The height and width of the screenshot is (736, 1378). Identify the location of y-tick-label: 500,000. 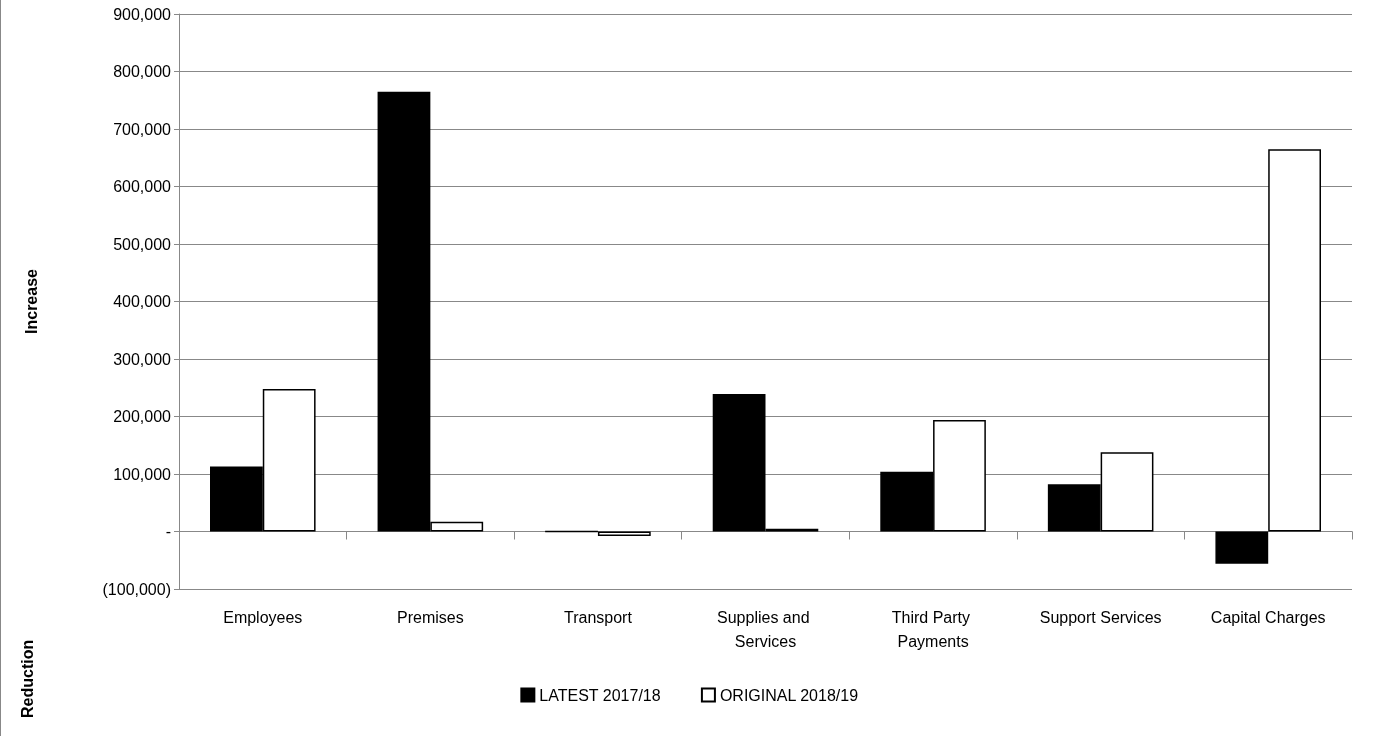
(142, 244).